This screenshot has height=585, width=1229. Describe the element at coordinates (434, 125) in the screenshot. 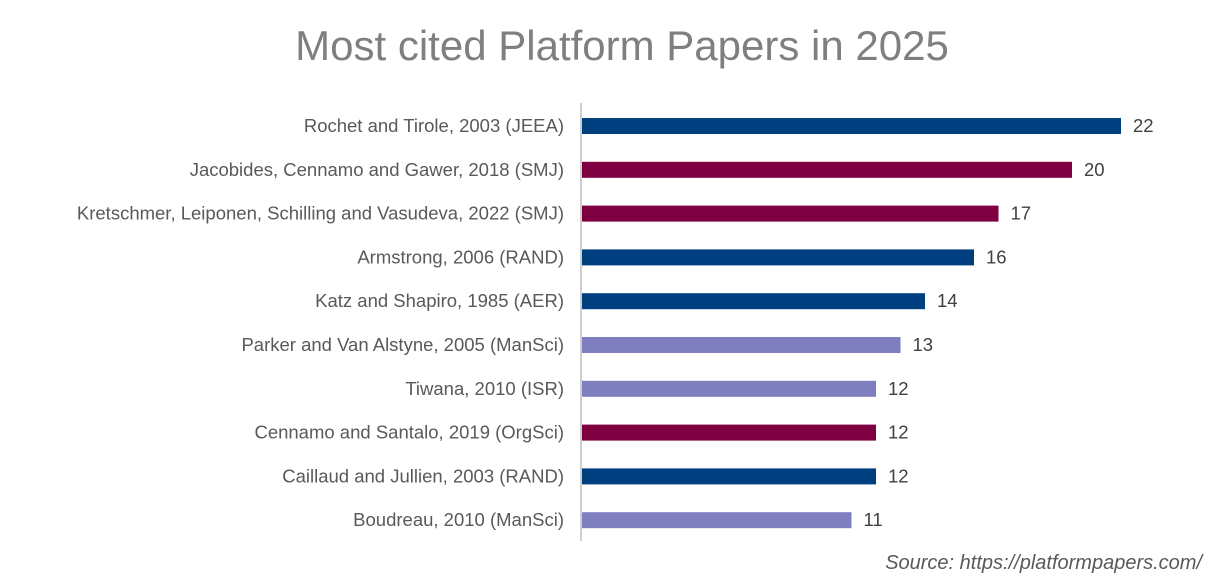

I see `category-label: Rochet and Tirole, 2003 (JEEA)` at that location.